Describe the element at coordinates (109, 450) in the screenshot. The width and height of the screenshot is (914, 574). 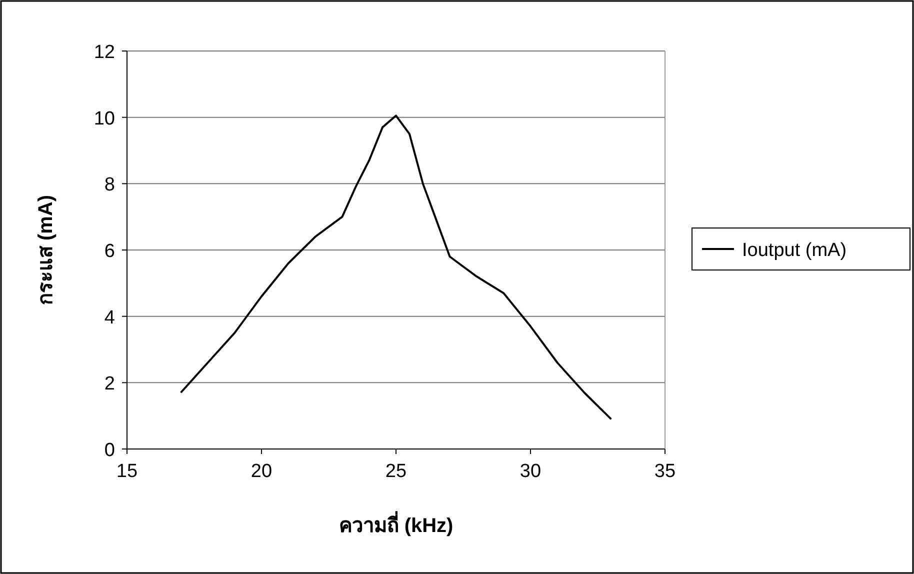
I see `y-tick-label: 0` at that location.